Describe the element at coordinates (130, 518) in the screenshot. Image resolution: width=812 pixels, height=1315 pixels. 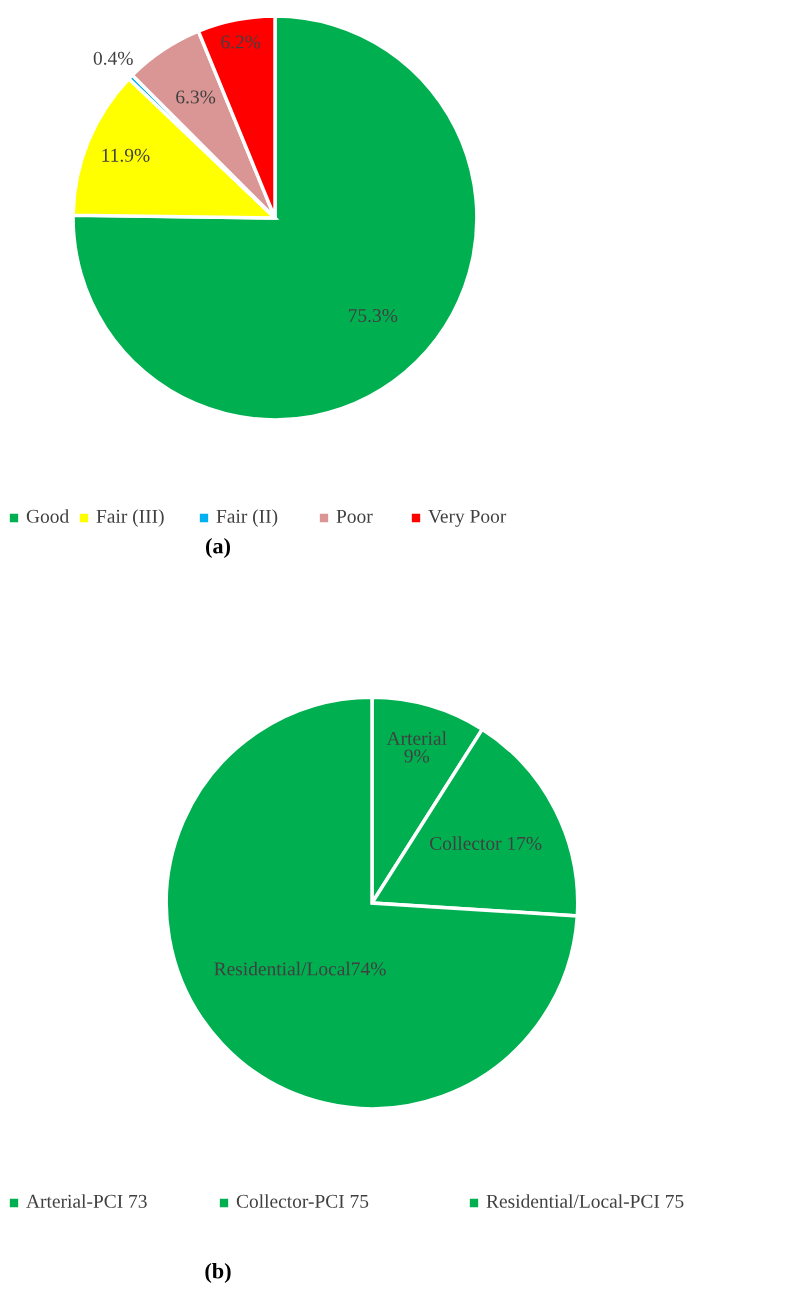
I see `legend-label: Fair (III)` at that location.